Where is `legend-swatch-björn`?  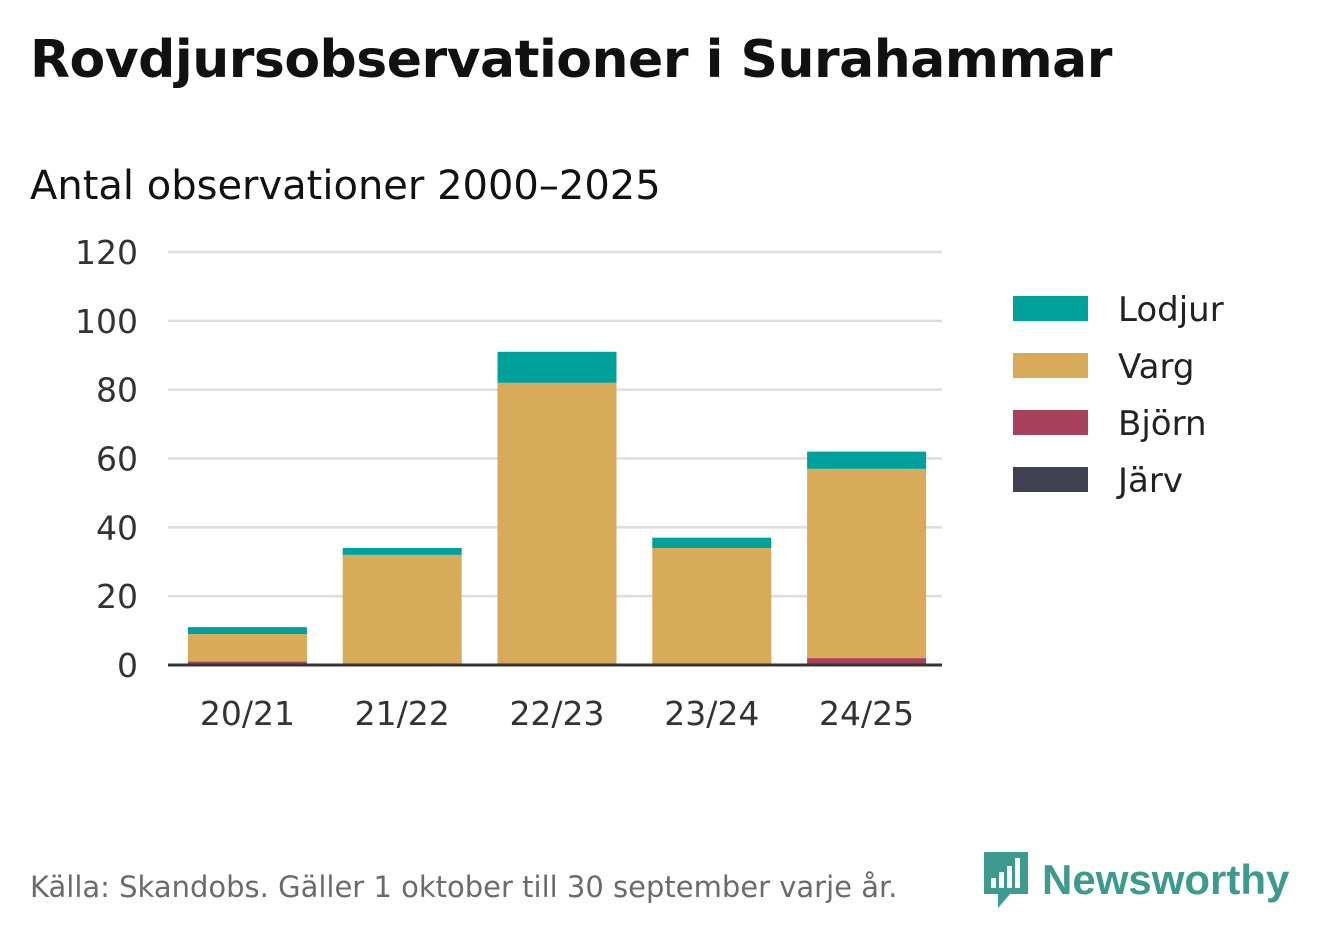 legend-swatch-björn is located at coordinates (1050, 422).